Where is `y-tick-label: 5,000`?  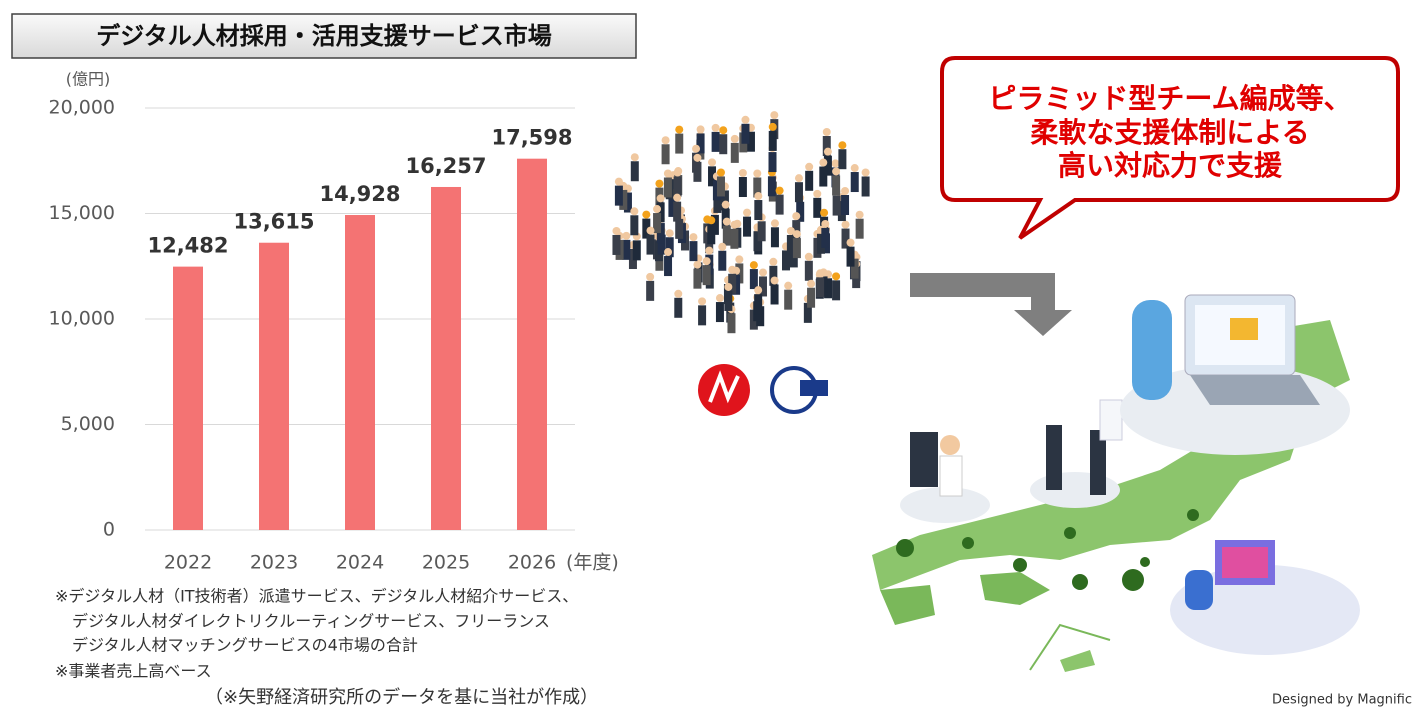 y-tick-label: 5,000 is located at coordinates (88, 424).